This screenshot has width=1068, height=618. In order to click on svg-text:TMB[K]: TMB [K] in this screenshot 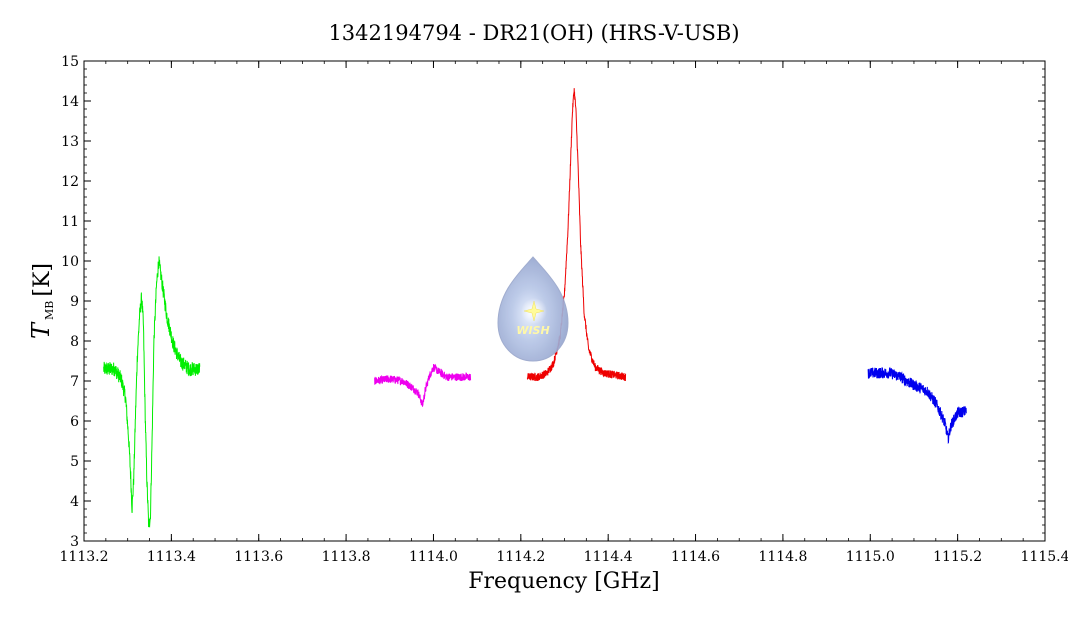, I will do `click(41, 301)`.